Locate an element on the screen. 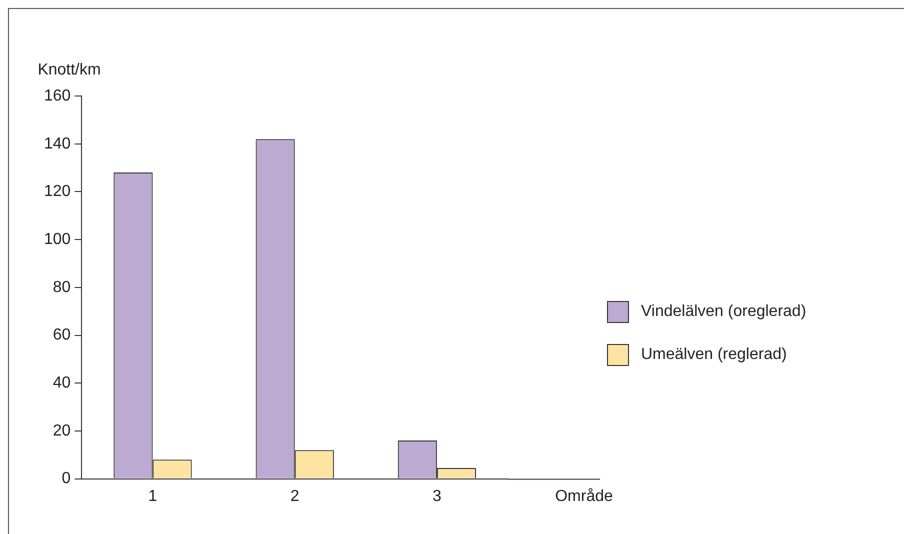 The height and width of the screenshot is (534, 904). legend-label: Umeälven (reglerad) is located at coordinates (714, 355).